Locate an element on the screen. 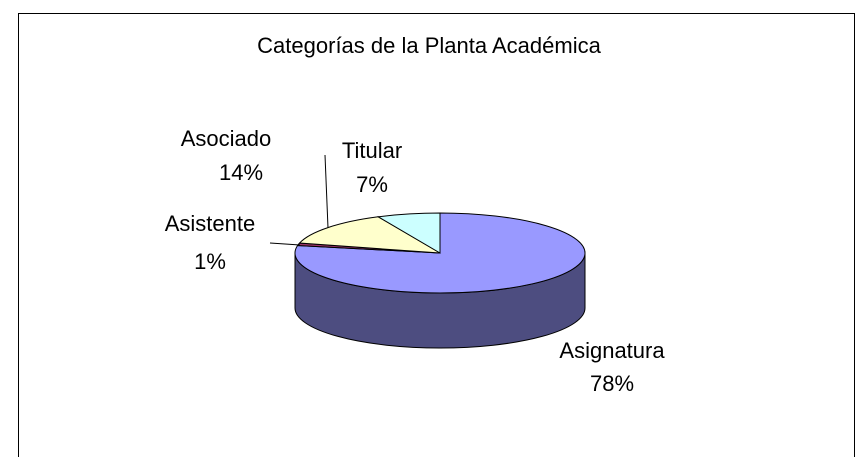 This screenshot has width=858, height=457. data-label-name: Asistente is located at coordinates (210, 223).